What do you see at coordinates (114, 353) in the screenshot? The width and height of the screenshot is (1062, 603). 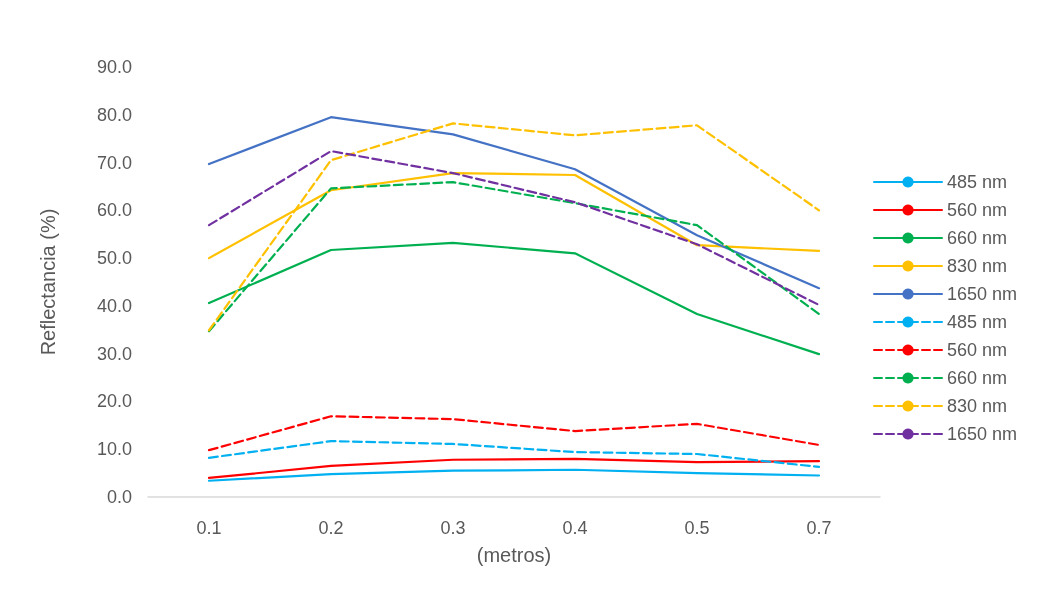 I see `y-tick-label: 30.0` at bounding box center [114, 353].